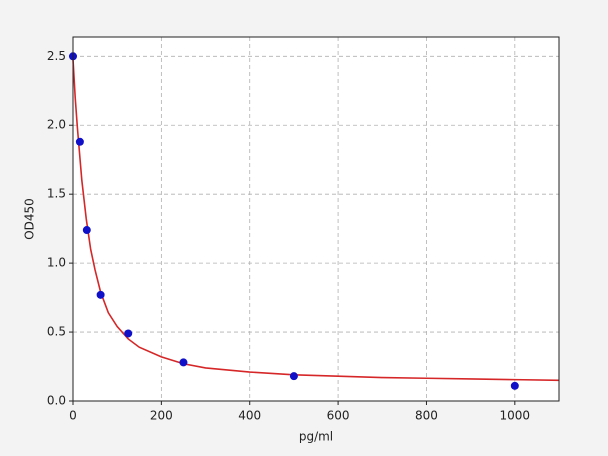  What do you see at coordinates (161, 416) in the screenshot?
I see `x-tick-label: 200` at bounding box center [161, 416].